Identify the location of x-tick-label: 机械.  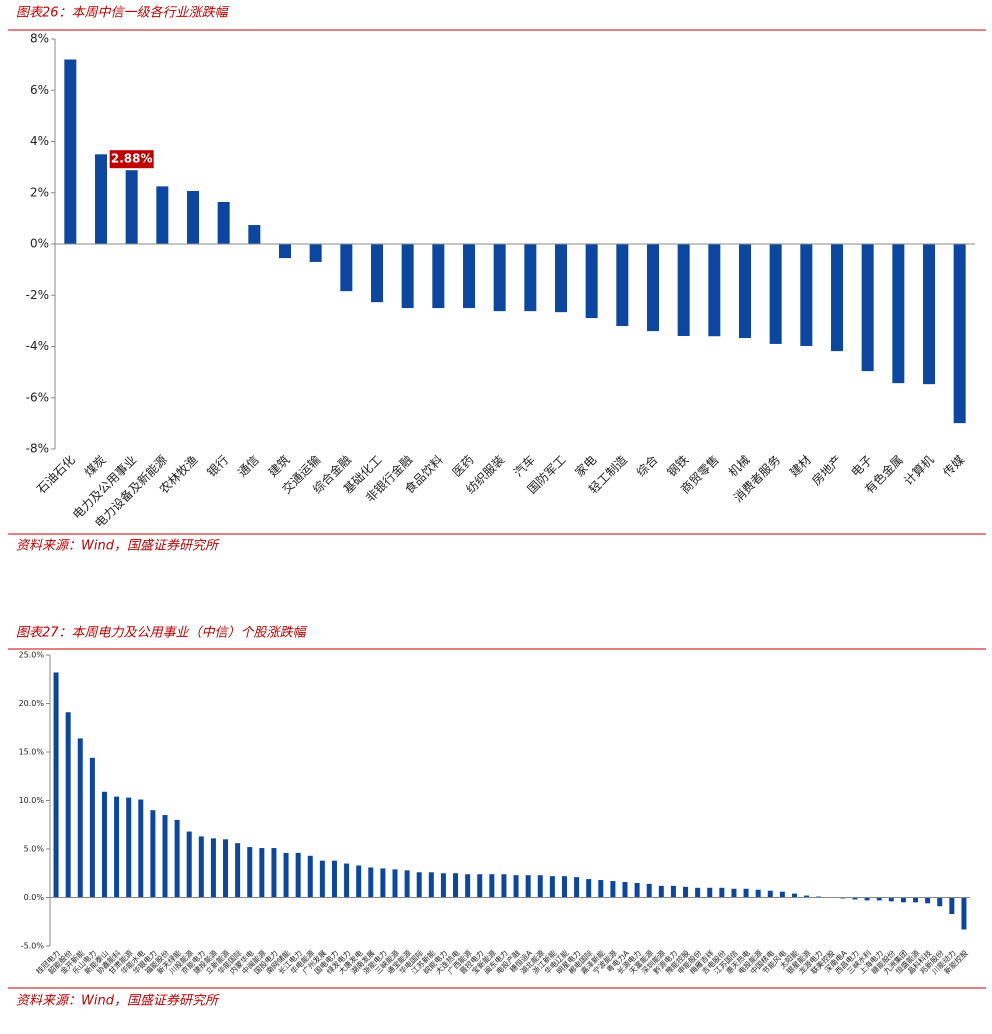
(739, 466).